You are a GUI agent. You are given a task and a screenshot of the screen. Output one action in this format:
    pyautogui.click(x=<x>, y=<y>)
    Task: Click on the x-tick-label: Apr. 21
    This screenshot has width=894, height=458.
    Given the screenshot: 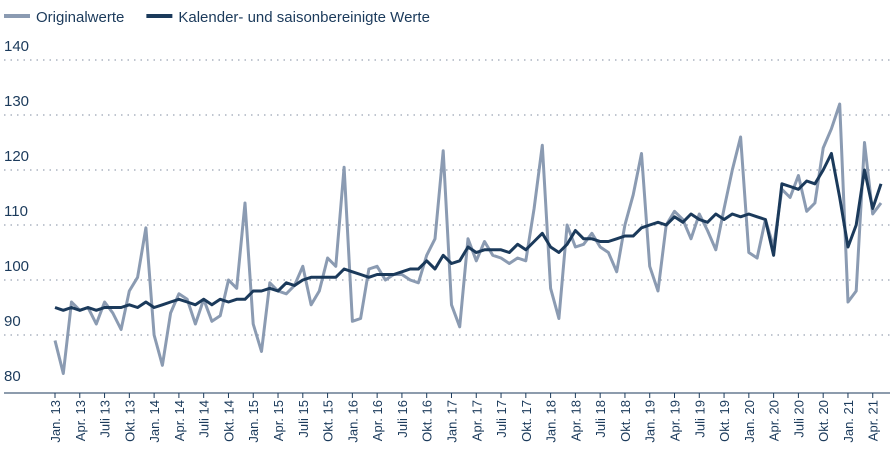 What is the action you would take?
    pyautogui.click(x=873, y=420)
    